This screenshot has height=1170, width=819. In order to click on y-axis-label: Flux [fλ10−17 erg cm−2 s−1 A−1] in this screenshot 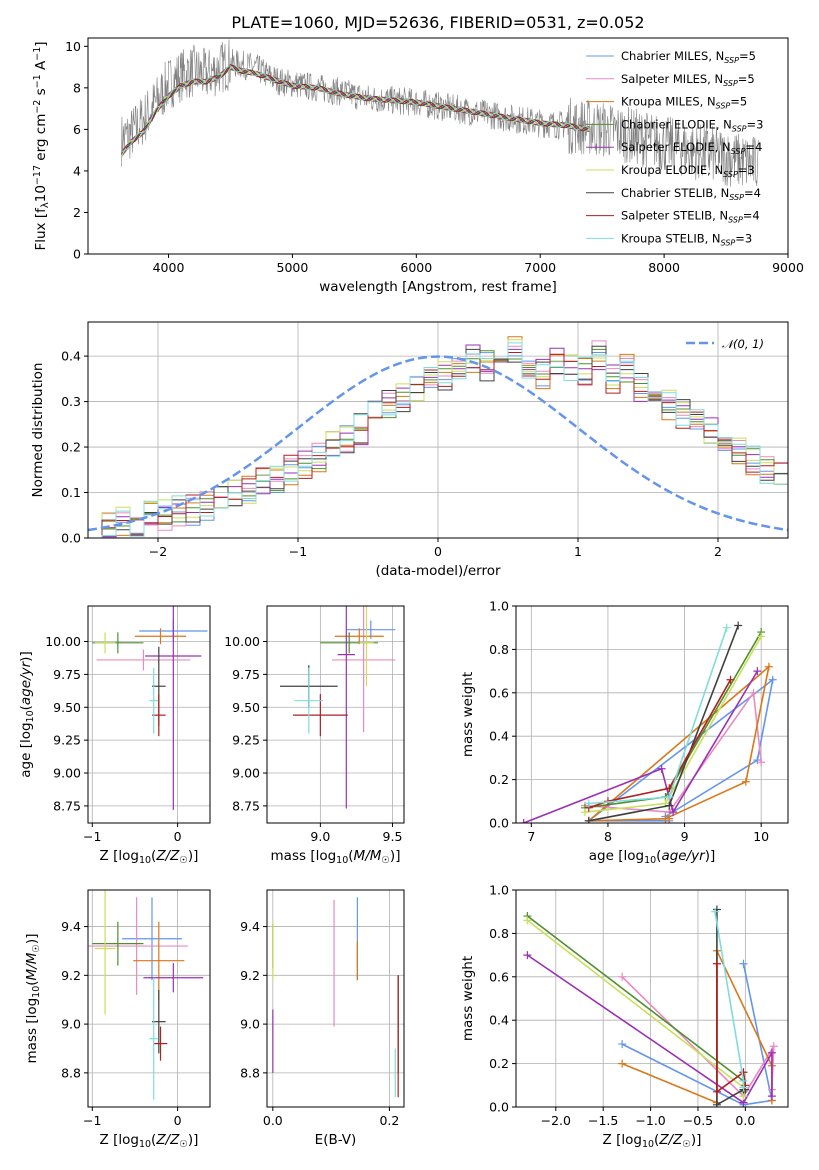, I will do `click(41, 145)`.